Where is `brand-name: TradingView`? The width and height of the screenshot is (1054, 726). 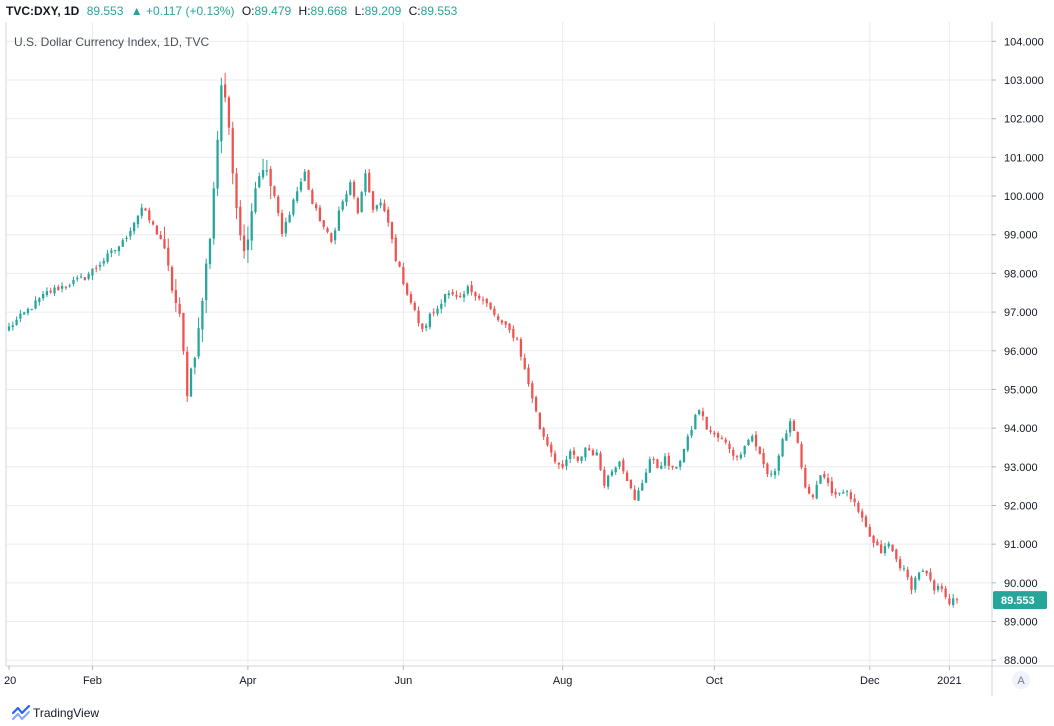
brand-name: TradingView is located at coordinates (66, 713).